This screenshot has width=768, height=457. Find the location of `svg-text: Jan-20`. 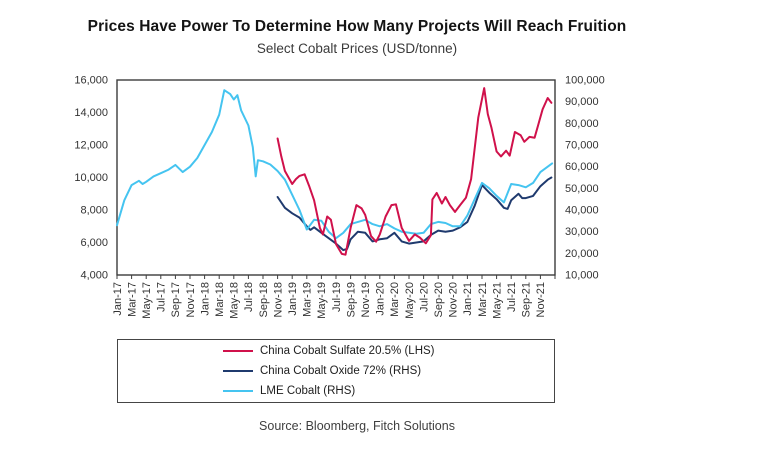

svg-text: Jan-20 is located at coordinates (381, 299).